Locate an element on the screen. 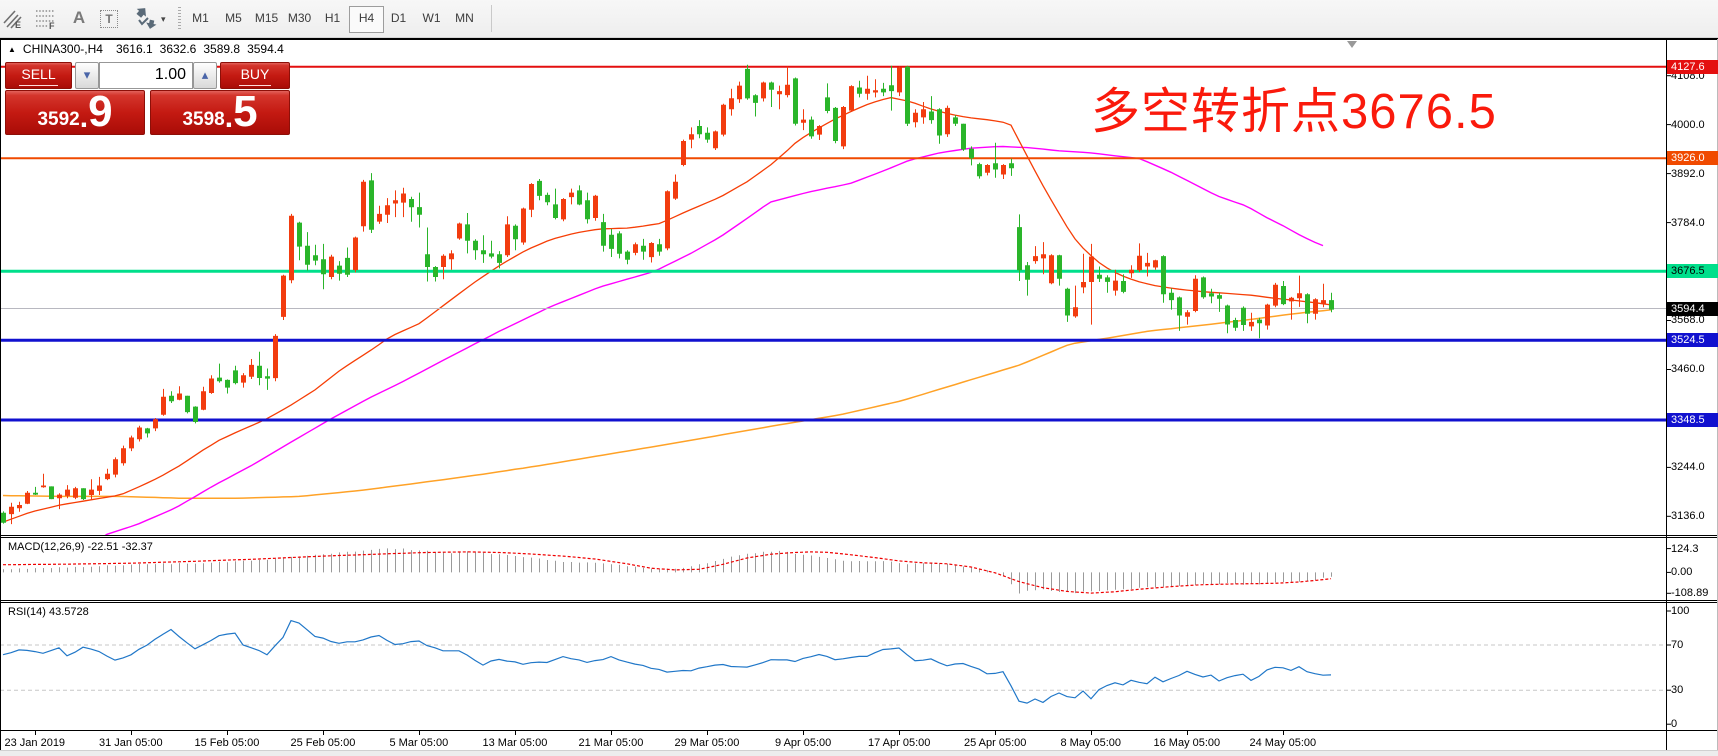 This screenshot has width=1718, height=756. window-bottom-strip is located at coordinates (859, 753).